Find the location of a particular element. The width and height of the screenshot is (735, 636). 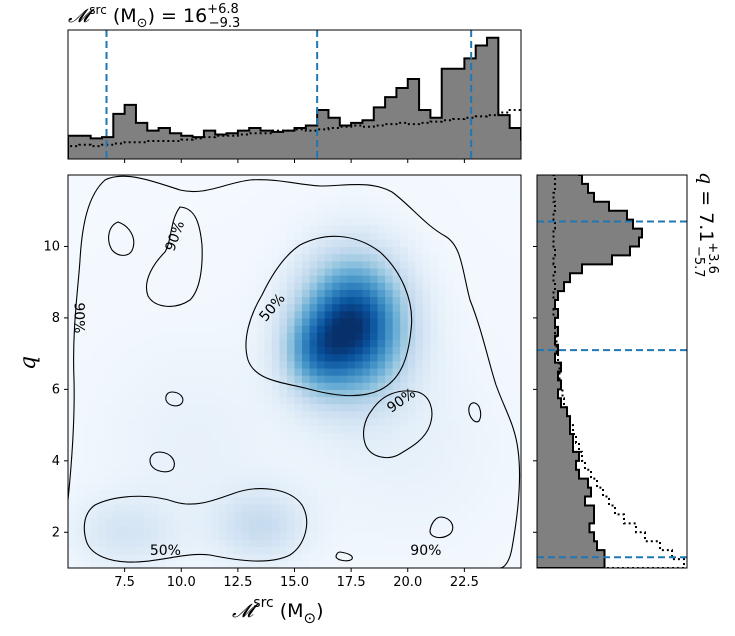

xlabel-sup: src is located at coordinates (263, 603).